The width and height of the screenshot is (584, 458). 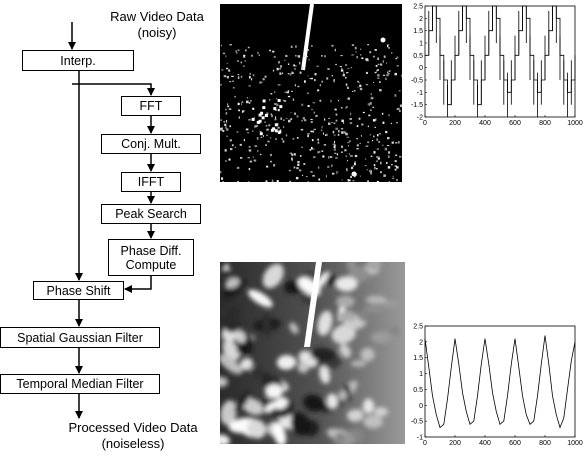 I want to click on spatial-filter-label: Spatial Gaussian Filter, so click(x=80, y=338).